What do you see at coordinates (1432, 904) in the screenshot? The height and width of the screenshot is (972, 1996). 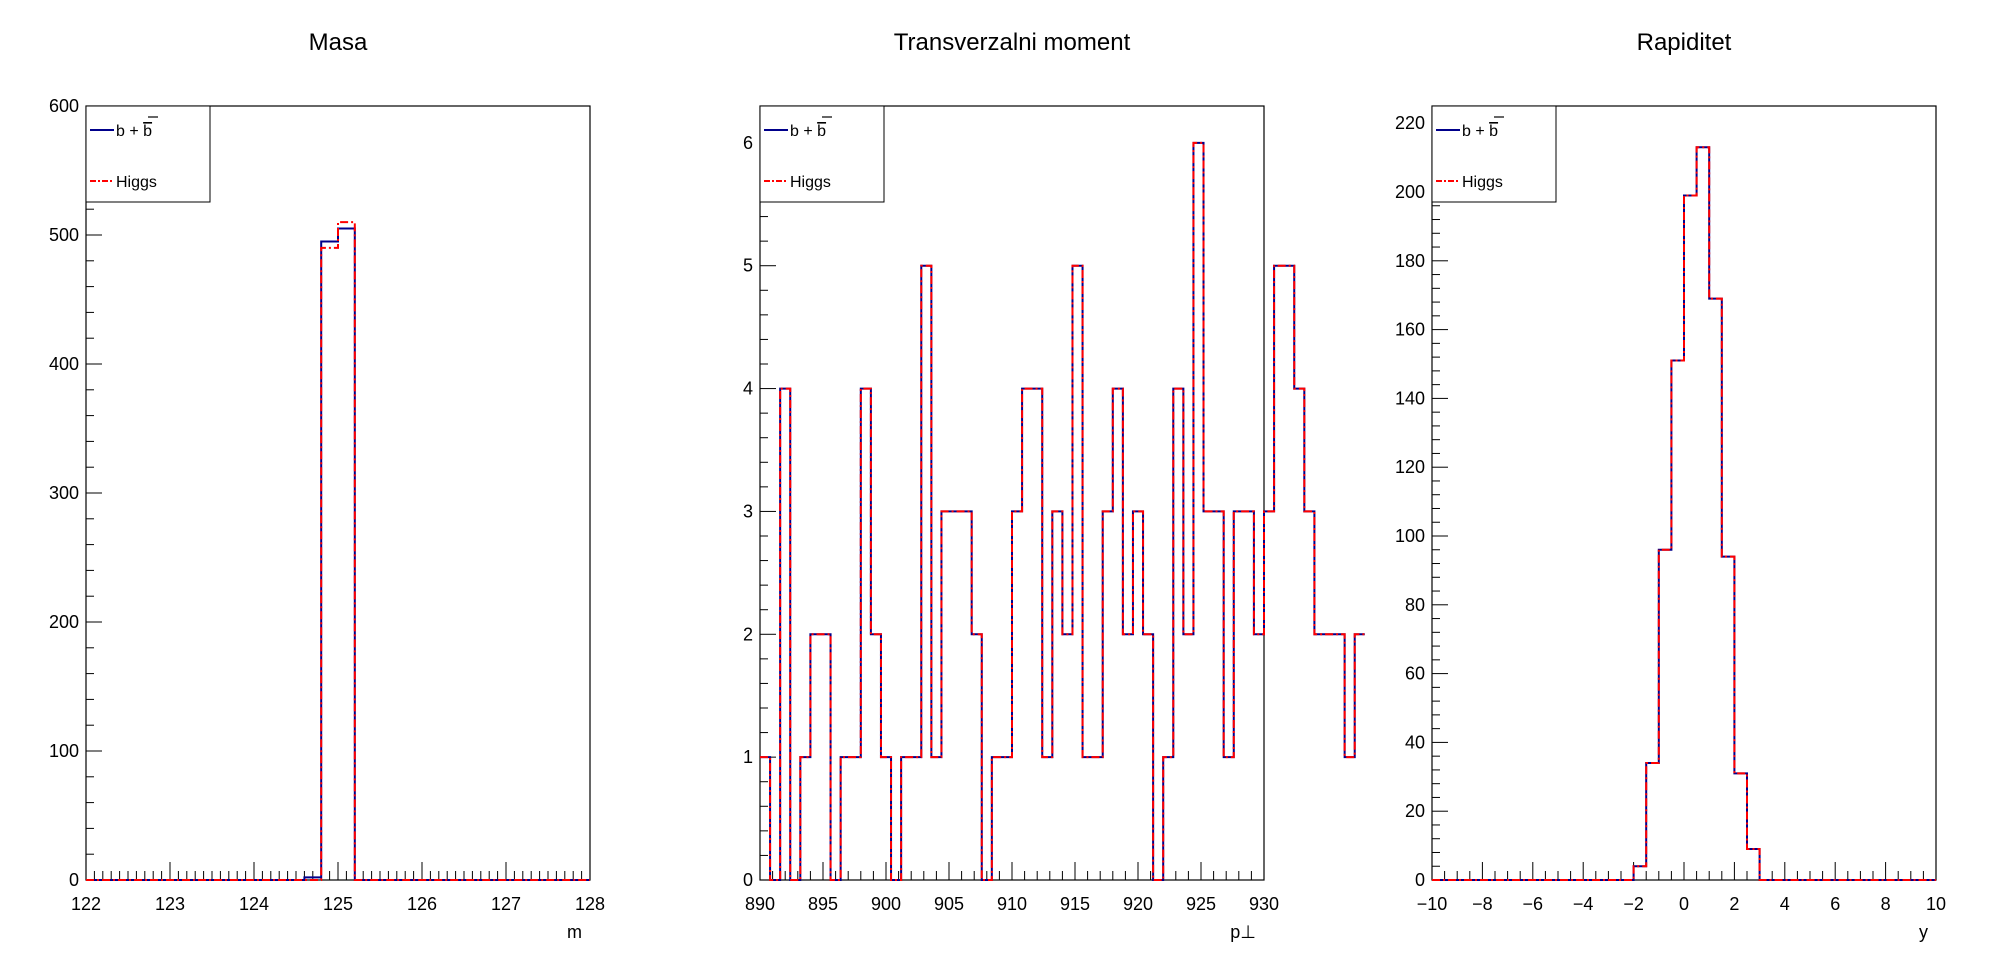 I see `x-tick-label: −10` at bounding box center [1432, 904].